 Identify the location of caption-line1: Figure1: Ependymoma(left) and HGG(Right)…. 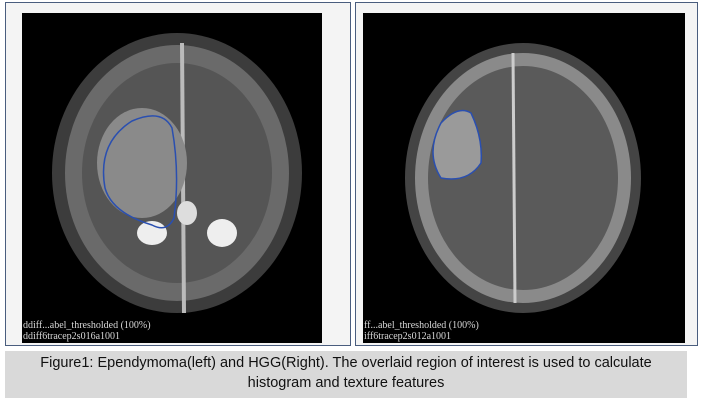
(346, 363).